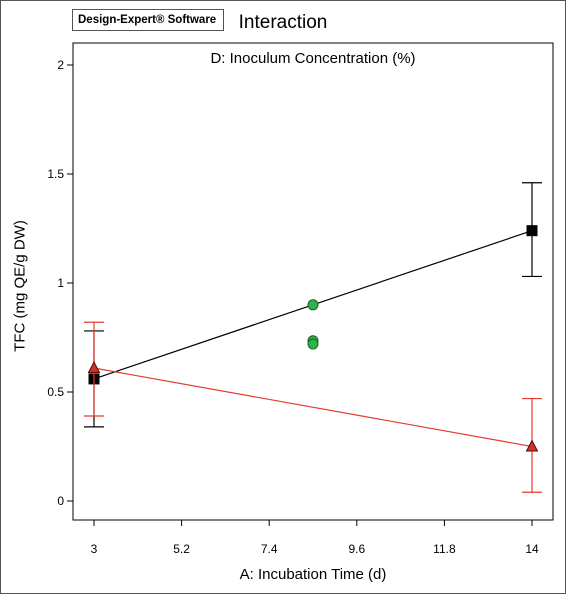 The width and height of the screenshot is (566, 594). What do you see at coordinates (283, 22) in the screenshot?
I see `chart-title: Interaction` at bounding box center [283, 22].